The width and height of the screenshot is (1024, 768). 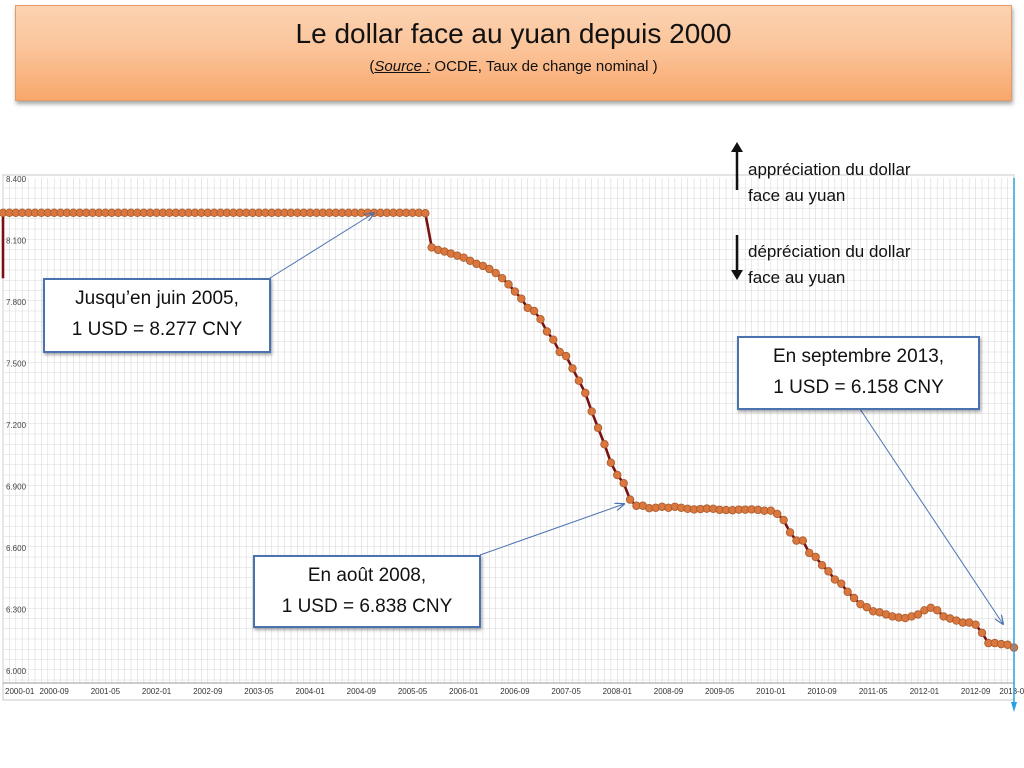 I want to click on legend-appreciation: appréciation du dollar face au yuan, so click(x=829, y=183).